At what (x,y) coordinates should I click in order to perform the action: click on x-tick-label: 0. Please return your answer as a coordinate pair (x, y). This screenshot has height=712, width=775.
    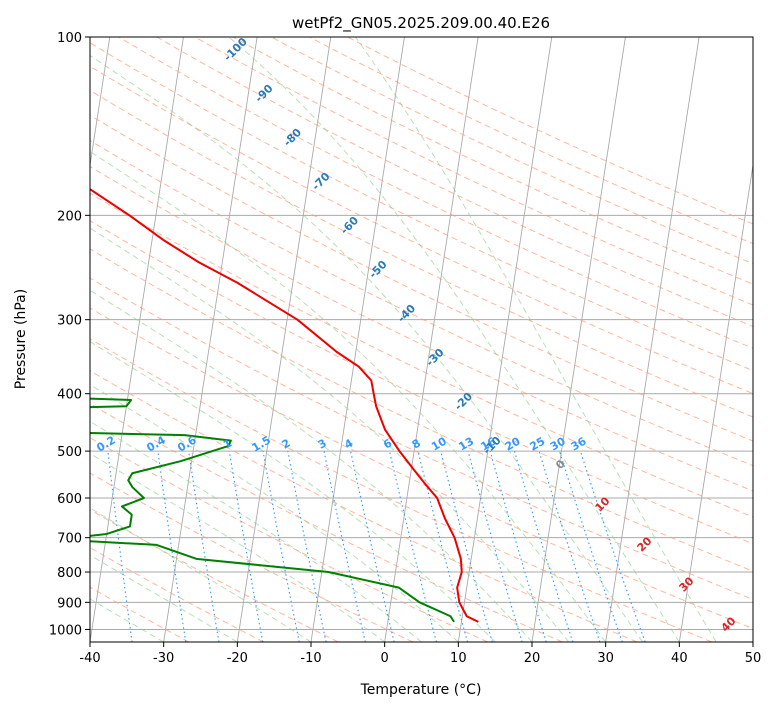
    Looking at the image, I should click on (385, 658).